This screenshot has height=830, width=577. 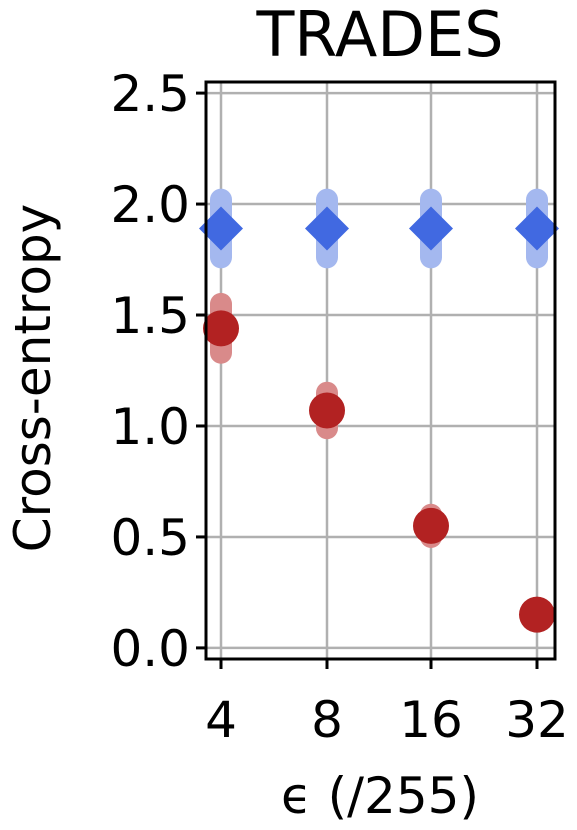 I want to click on y-tick-label: 2.5, so click(x=150, y=94).